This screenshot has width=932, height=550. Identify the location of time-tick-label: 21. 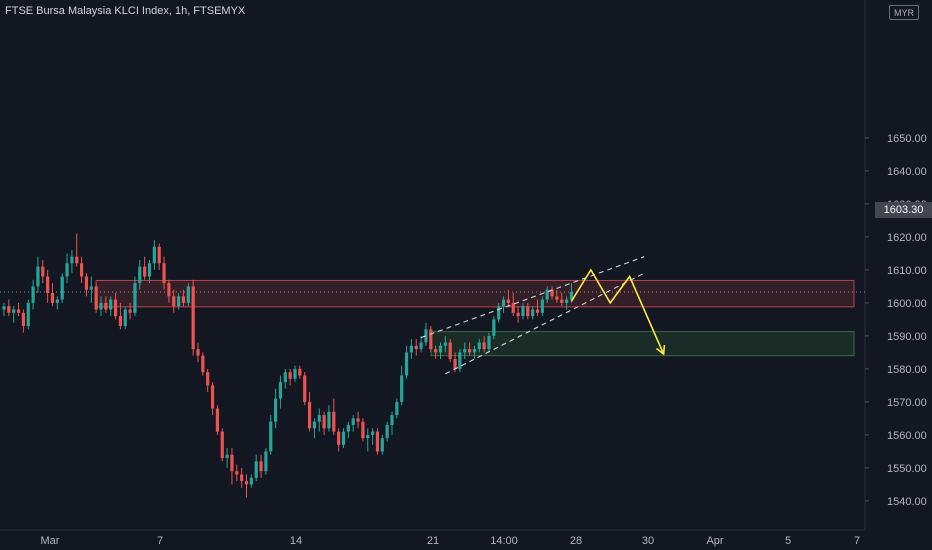
(433, 541).